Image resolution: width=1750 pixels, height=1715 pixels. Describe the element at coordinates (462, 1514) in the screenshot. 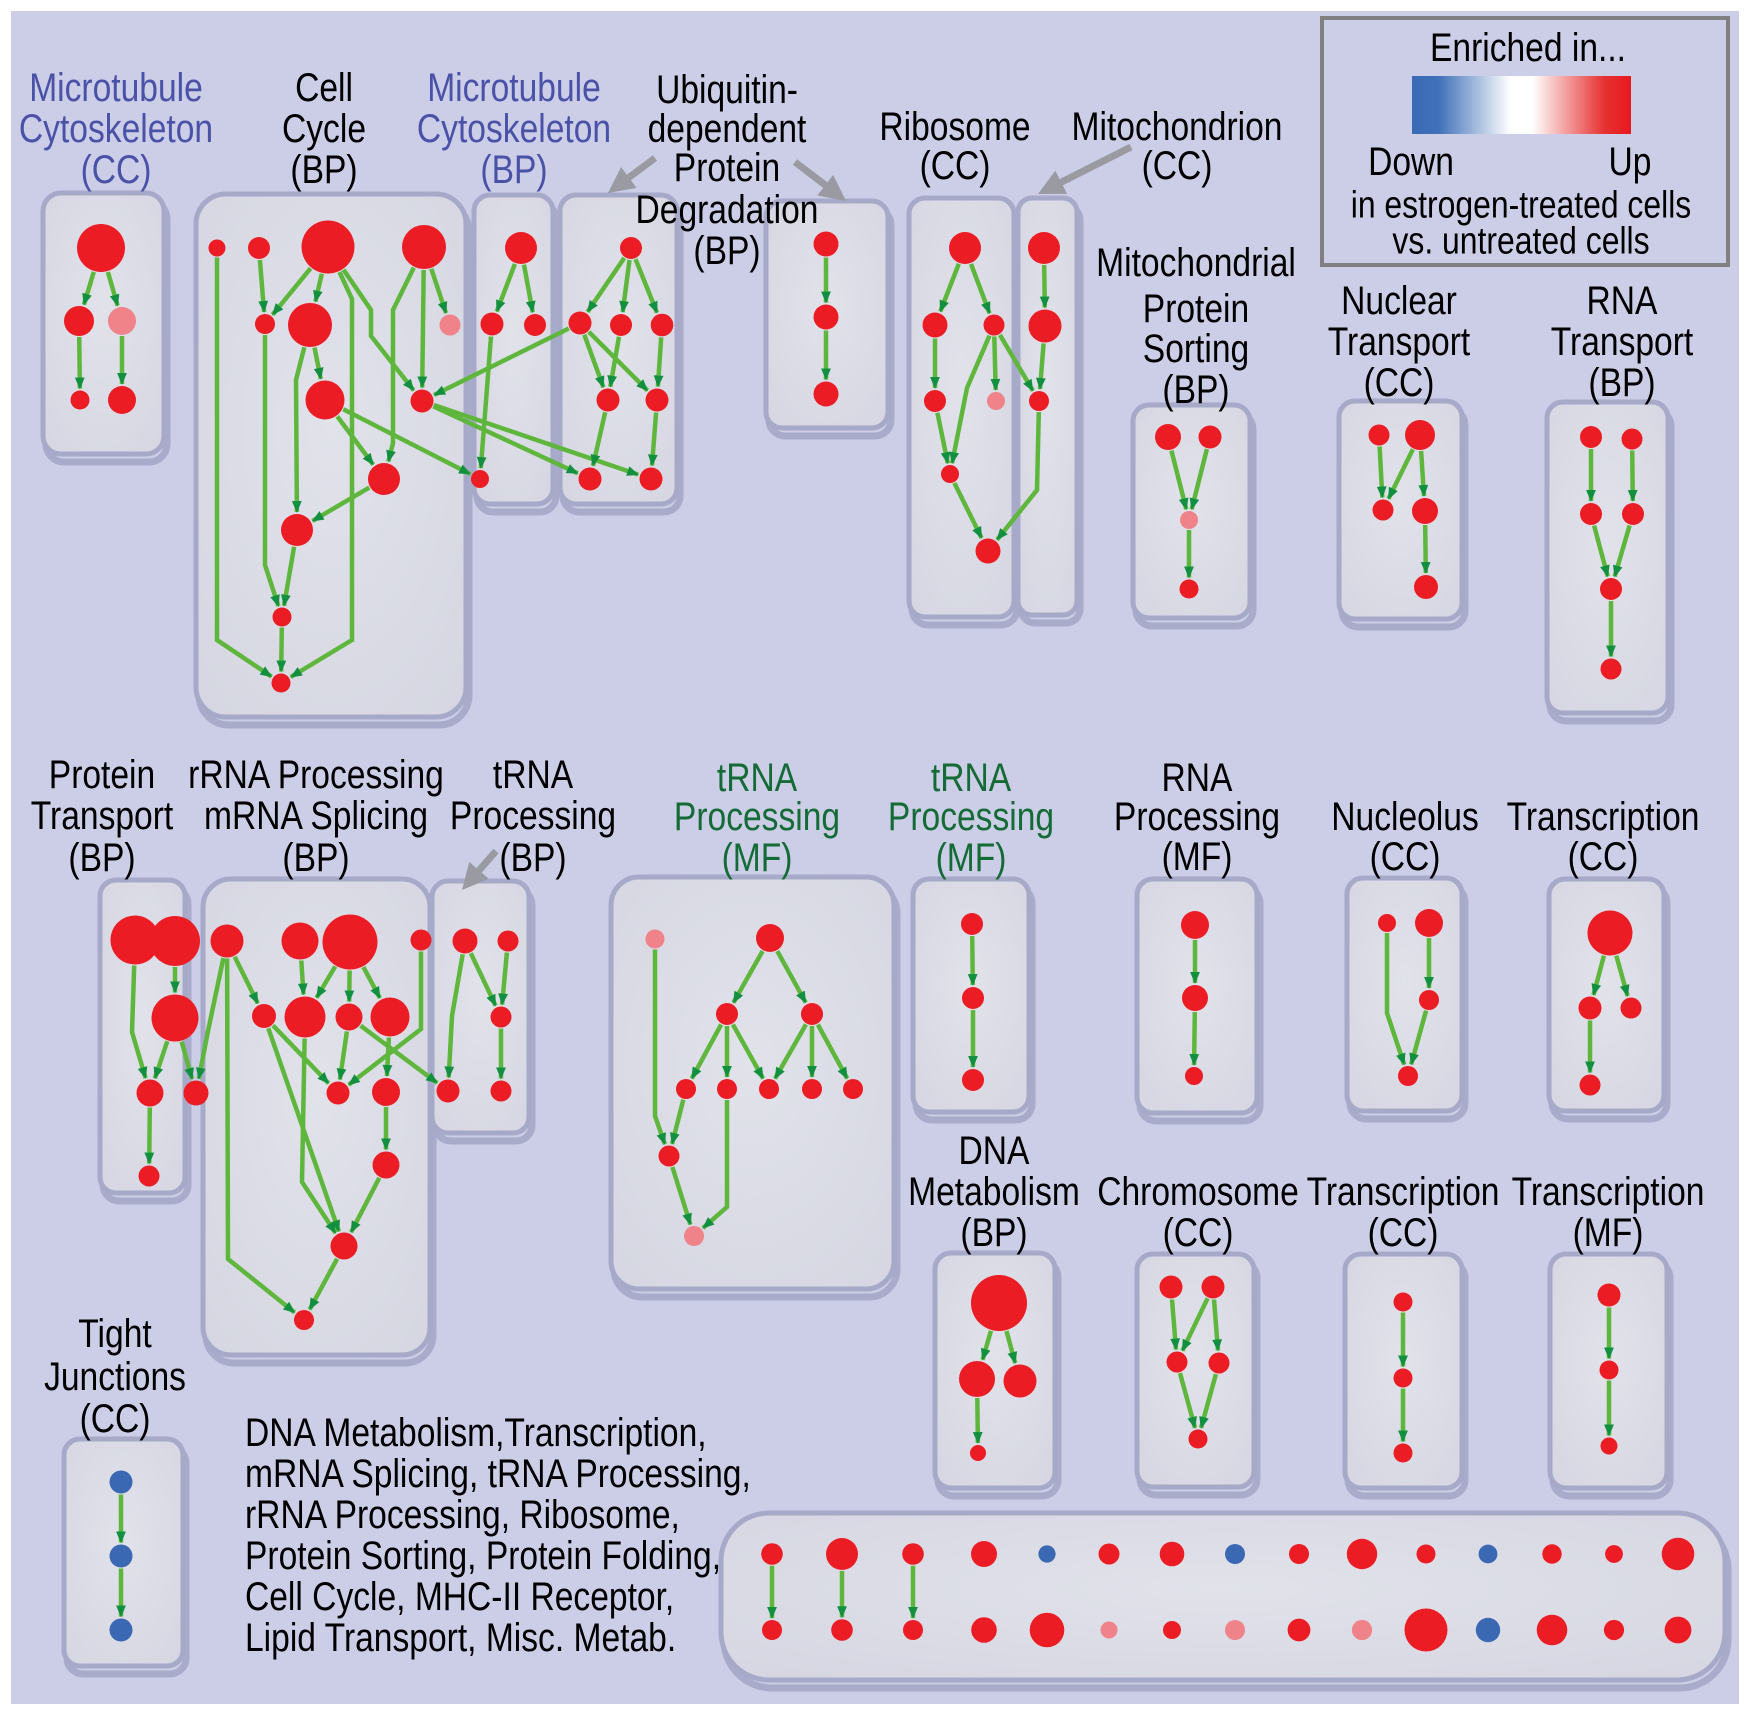

I see `svg-text: rRNA Processing, Ribosome,` at that location.